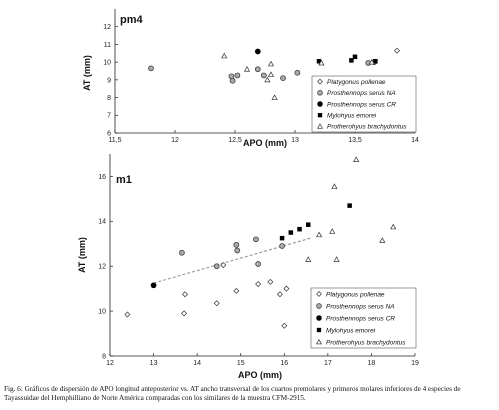 Image resolution: width=499 pixels, height=410 pixels. Describe the element at coordinates (114, 140) in the screenshot. I see `x-tick-label: 11,5` at that location.